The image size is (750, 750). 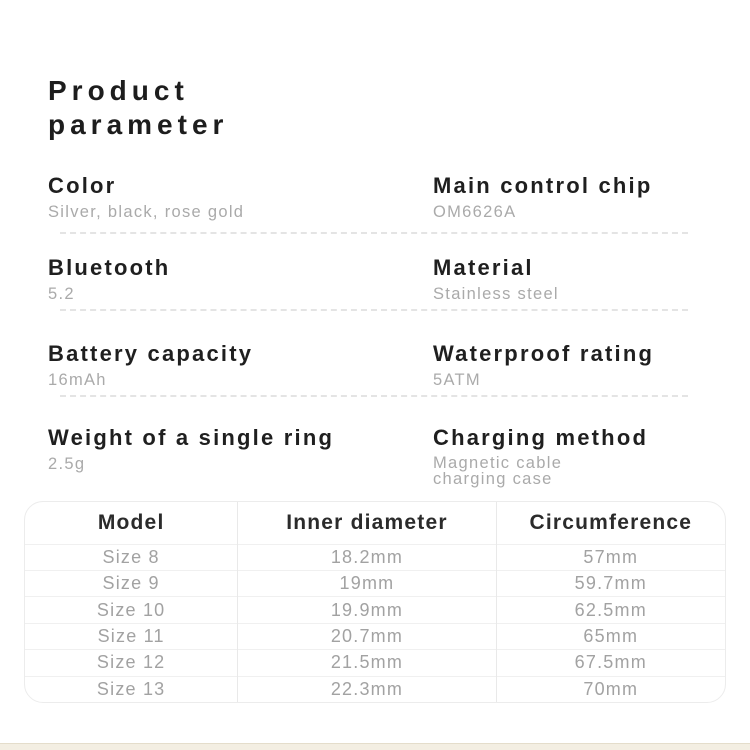 I want to click on cell-inner-diameter: 21.5mm, so click(x=367, y=663).